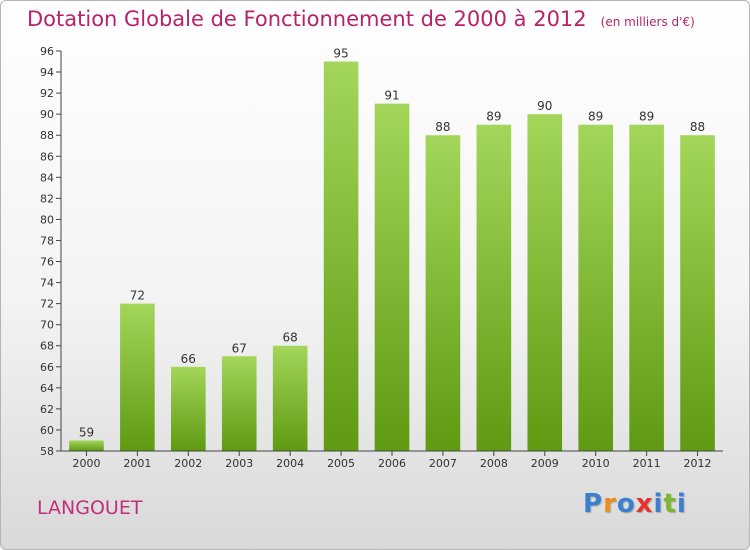 This screenshot has height=550, width=750. Describe the element at coordinates (47, 93) in the screenshot. I see `y-tick-label: 92` at that location.